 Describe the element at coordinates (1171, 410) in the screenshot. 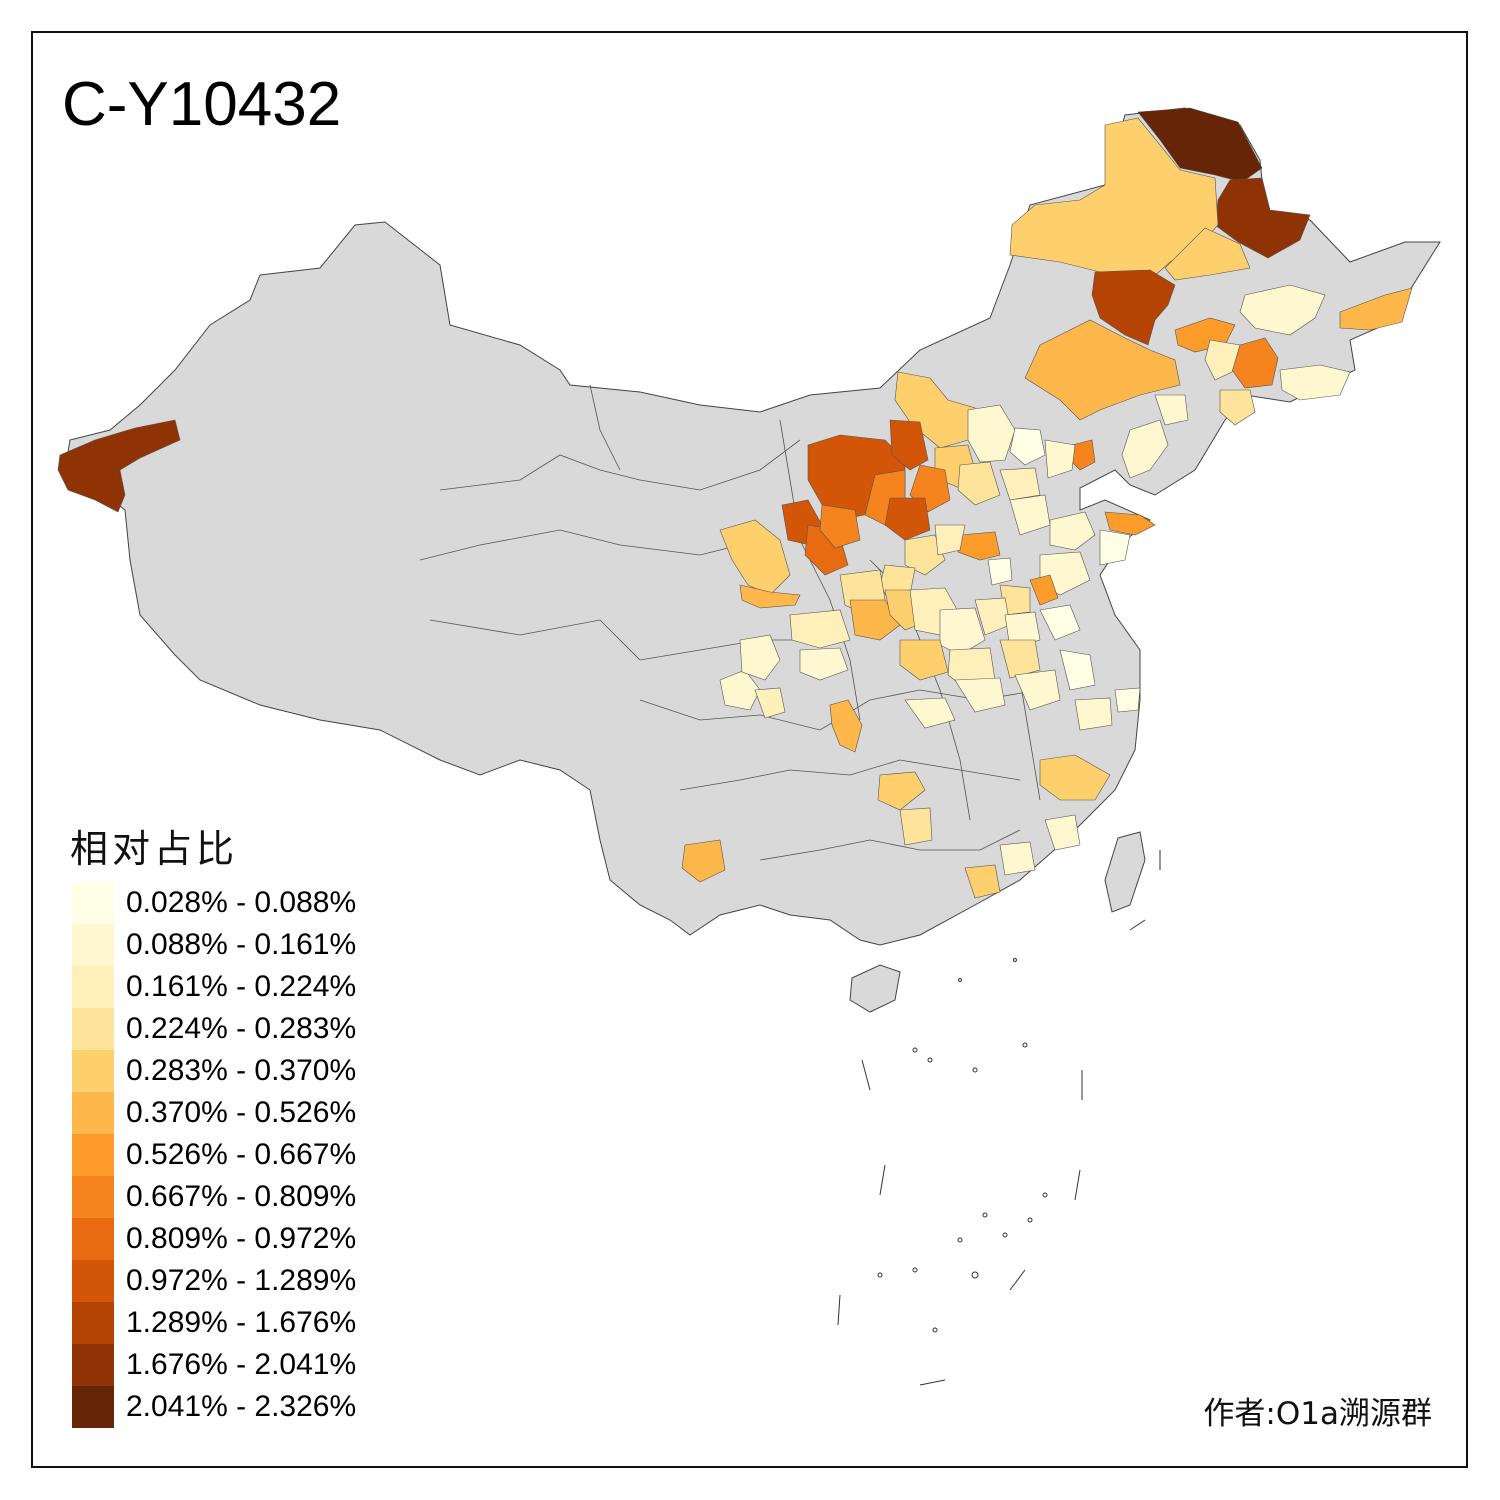

I see `region-liaoning-mid` at that location.